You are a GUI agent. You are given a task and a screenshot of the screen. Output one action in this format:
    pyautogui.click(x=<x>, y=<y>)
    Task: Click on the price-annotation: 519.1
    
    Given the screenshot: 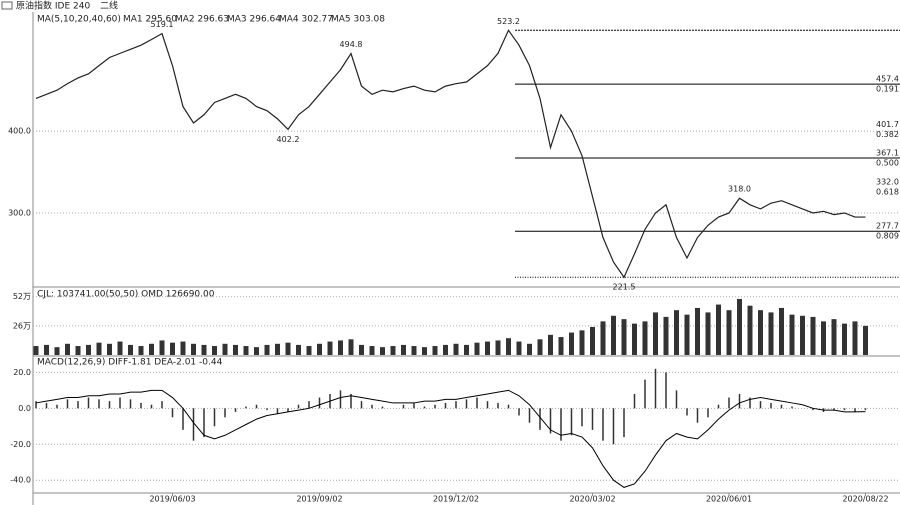 What is the action you would take?
    pyautogui.click(x=162, y=24)
    